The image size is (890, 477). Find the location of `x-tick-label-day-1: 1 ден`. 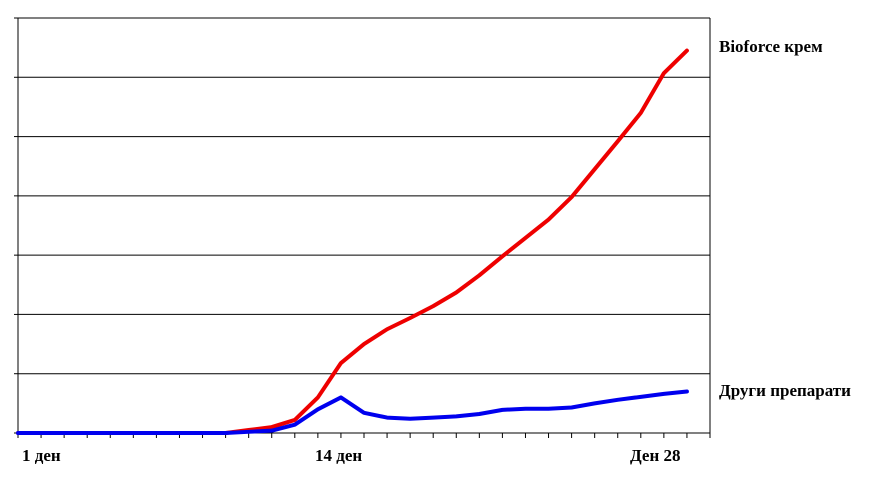

x-tick-label-day-1: 1 ден is located at coordinates (41, 455).